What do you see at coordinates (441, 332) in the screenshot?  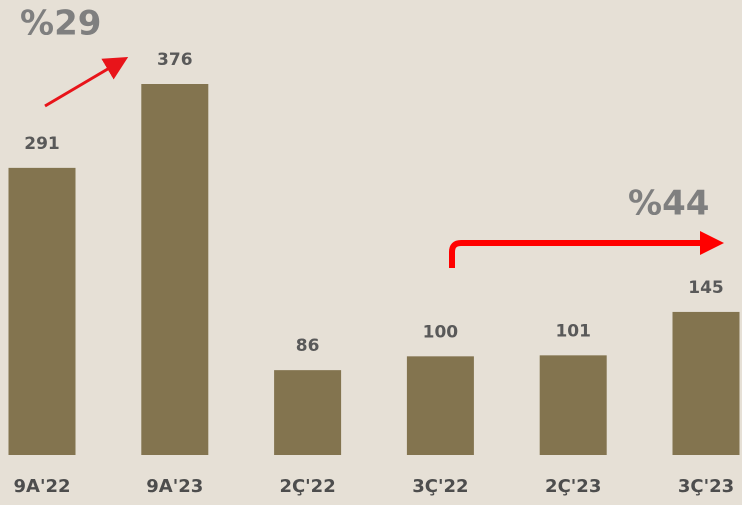 I see `value-label: 100` at bounding box center [441, 332].